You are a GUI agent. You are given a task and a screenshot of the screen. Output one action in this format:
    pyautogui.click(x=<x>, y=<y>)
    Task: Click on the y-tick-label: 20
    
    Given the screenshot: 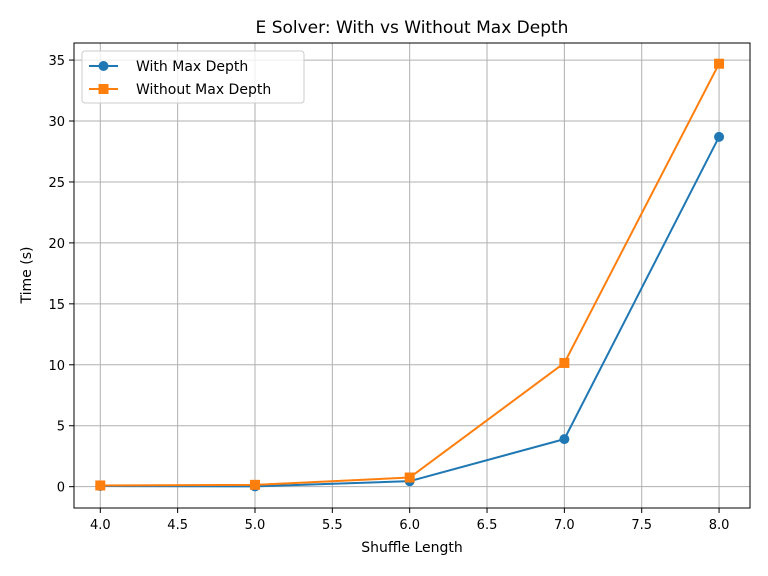 What is the action you would take?
    pyautogui.click(x=56, y=244)
    